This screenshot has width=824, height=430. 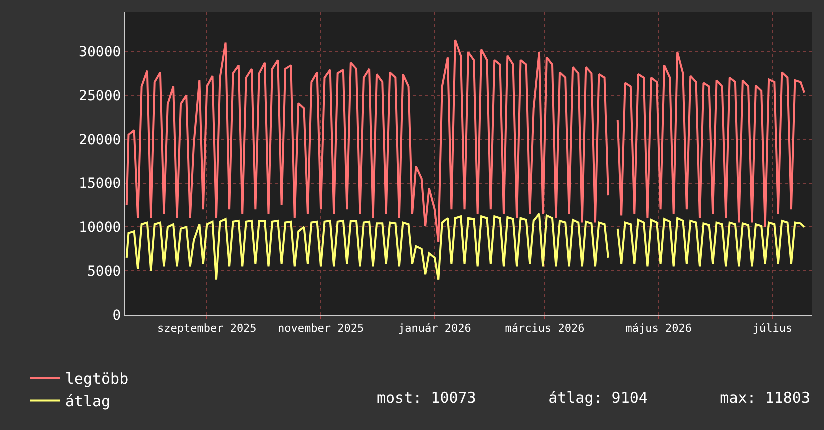 What do you see at coordinates (321, 329) in the screenshot?
I see `x-tick-label: november 2025` at bounding box center [321, 329].